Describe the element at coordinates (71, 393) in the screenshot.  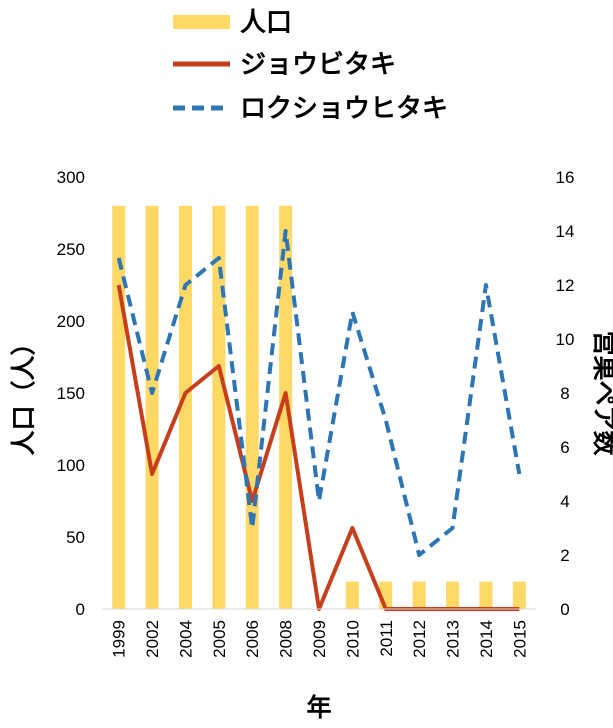
I see `y-left-tick-150: 150` at that location.